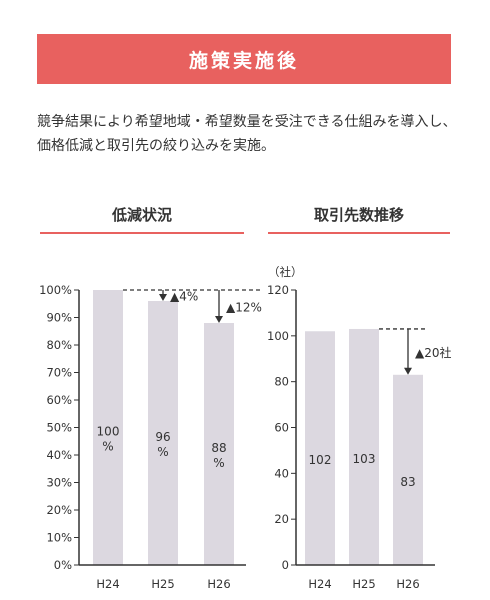 The height and width of the screenshot is (600, 490). I want to click on chart2-reduction-label: ▲20社, so click(433, 352).